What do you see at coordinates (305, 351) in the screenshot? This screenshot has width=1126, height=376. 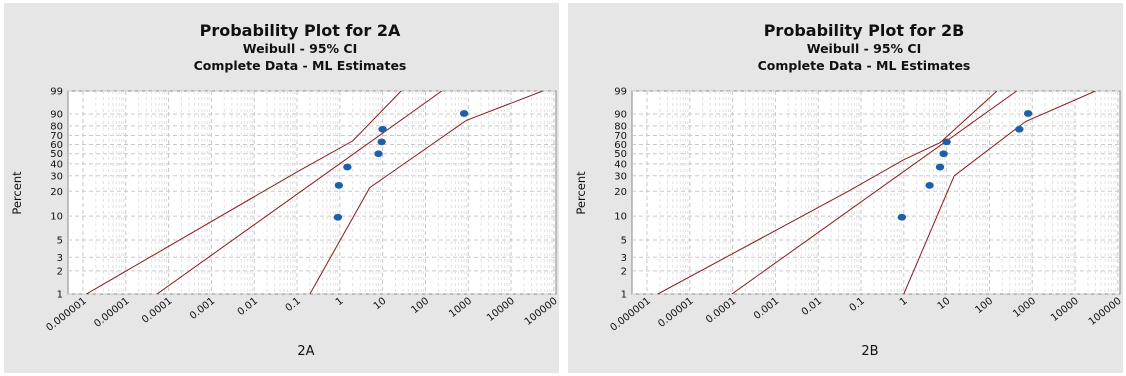 I see `x-axis-label: 2A` at bounding box center [305, 351].